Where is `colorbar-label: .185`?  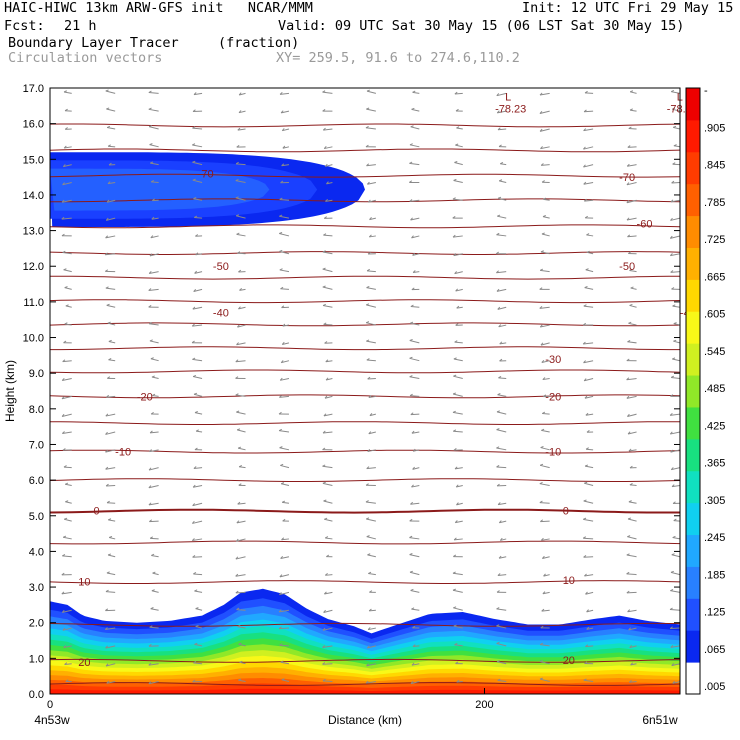 colorbar-label: .185 is located at coordinates (714, 575).